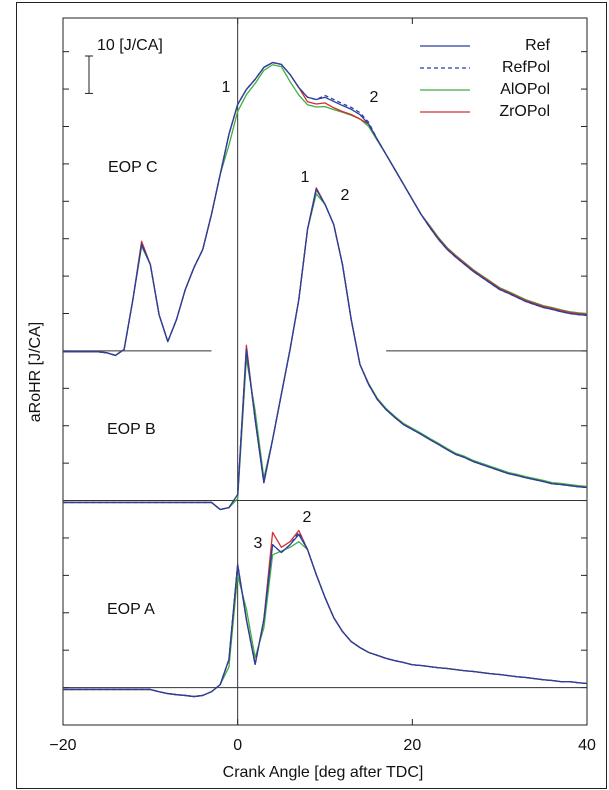 This screenshot has height=790, width=609. Describe the element at coordinates (62, 745) in the screenshot. I see `x-tick-label: −20` at that location.